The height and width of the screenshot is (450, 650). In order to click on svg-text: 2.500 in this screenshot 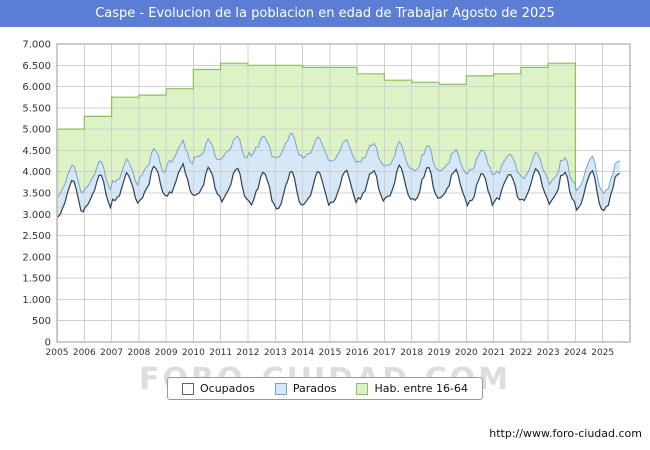, I will do `click(36, 236)`.